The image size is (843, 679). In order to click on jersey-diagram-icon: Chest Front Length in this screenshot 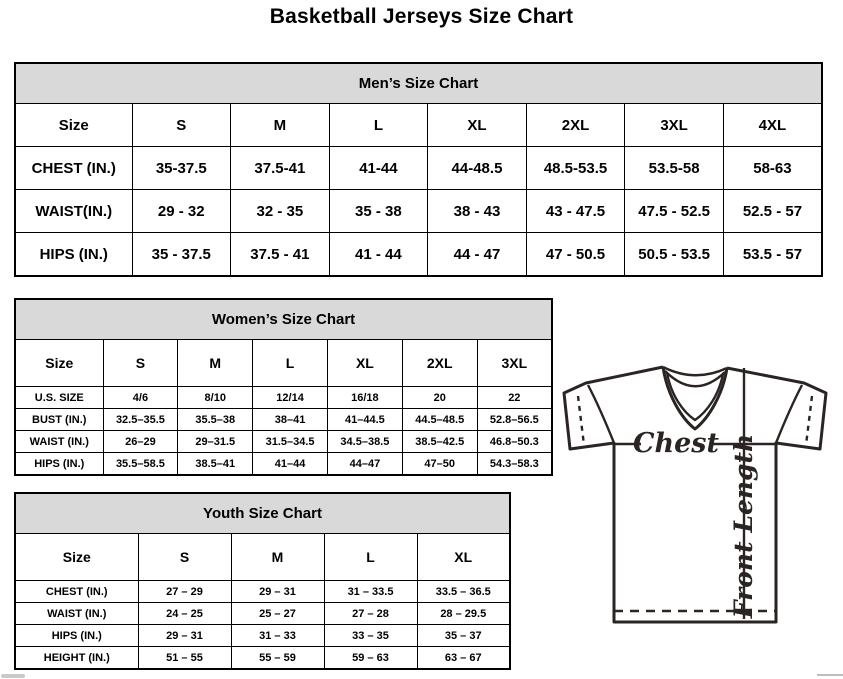, I will do `click(695, 494)`.